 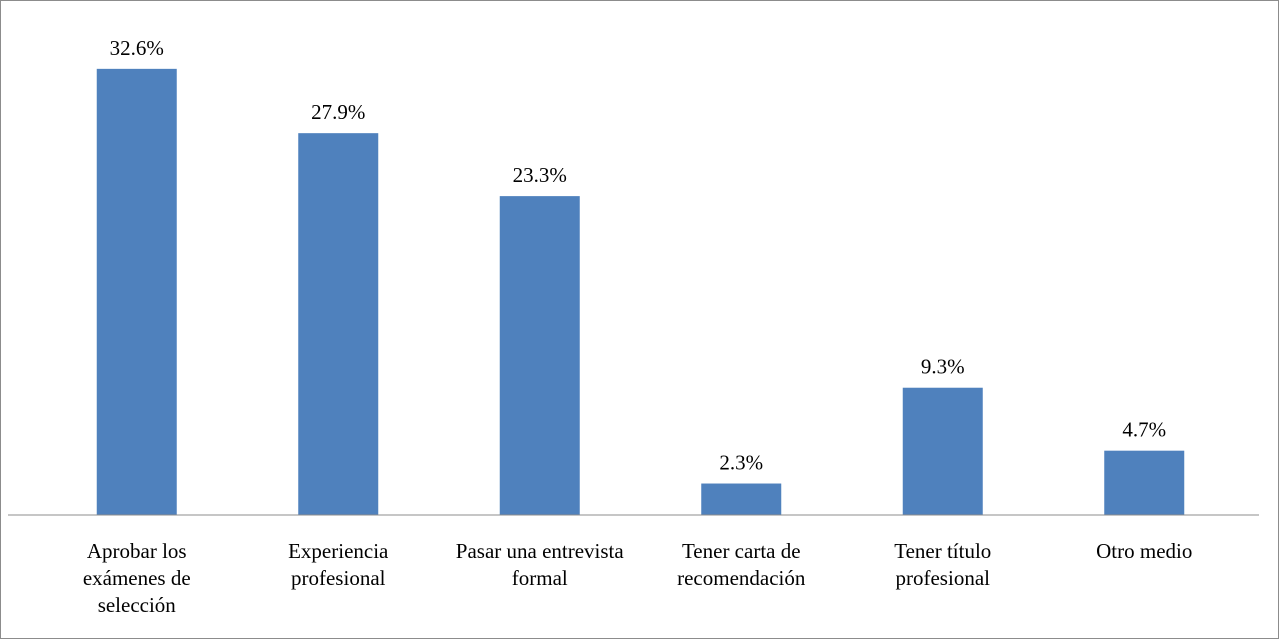 What do you see at coordinates (540, 175) in the screenshot?
I see `value-label: 23.3%` at bounding box center [540, 175].